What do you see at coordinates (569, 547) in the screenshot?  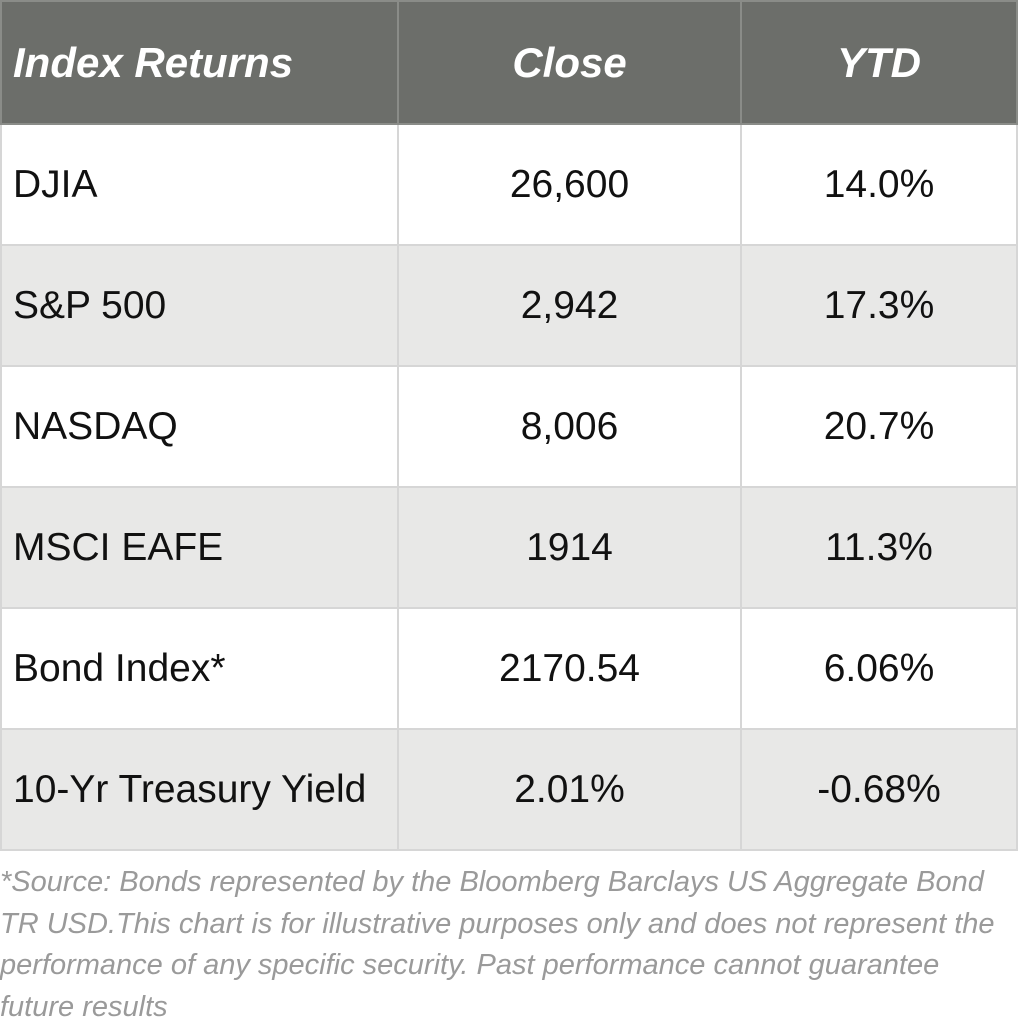 I see `close-value-cell: 1914` at bounding box center [569, 547].